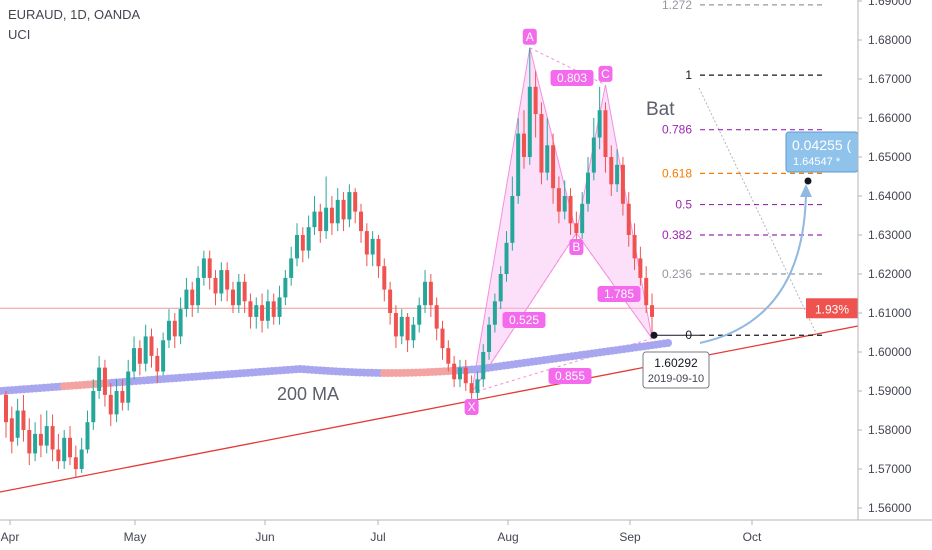  Describe the element at coordinates (19, 34) in the screenshot. I see `indicator-label: UCI` at that location.